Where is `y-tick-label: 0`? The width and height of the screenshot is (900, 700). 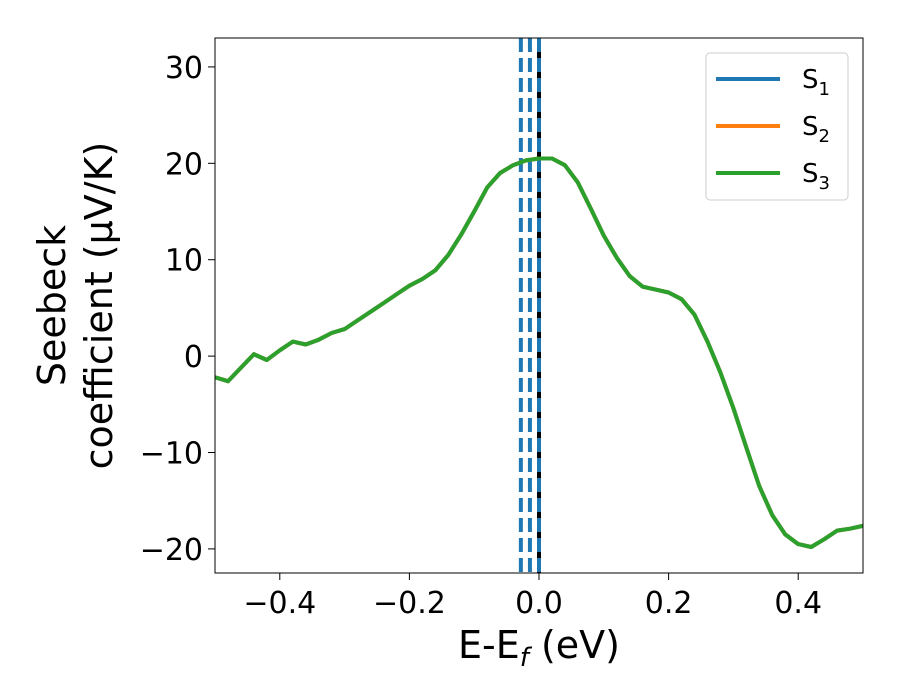 y-tick-label: 0 is located at coordinates (193, 357).